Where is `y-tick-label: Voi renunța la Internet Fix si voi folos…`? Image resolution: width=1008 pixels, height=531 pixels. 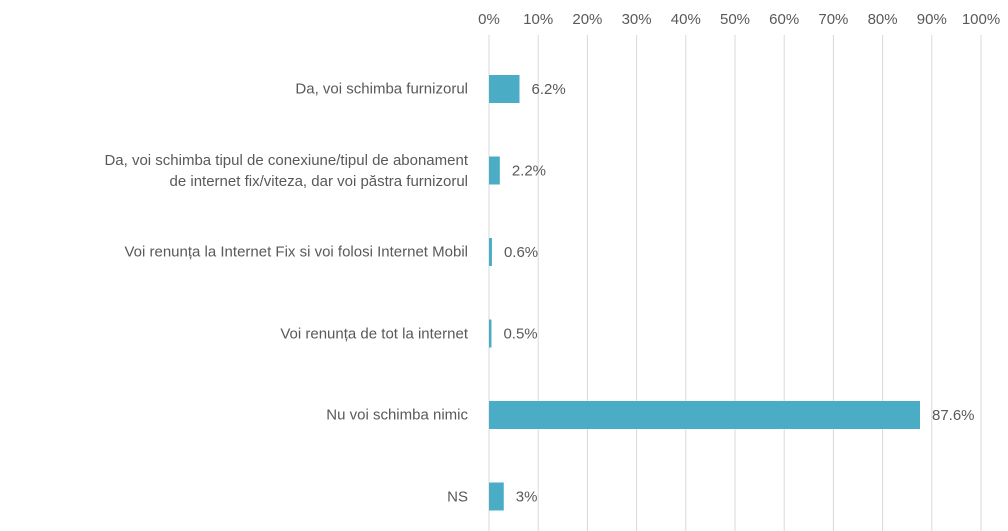
y-tick-label: Voi renunța la Internet Fix si voi folos… is located at coordinates (296, 252).